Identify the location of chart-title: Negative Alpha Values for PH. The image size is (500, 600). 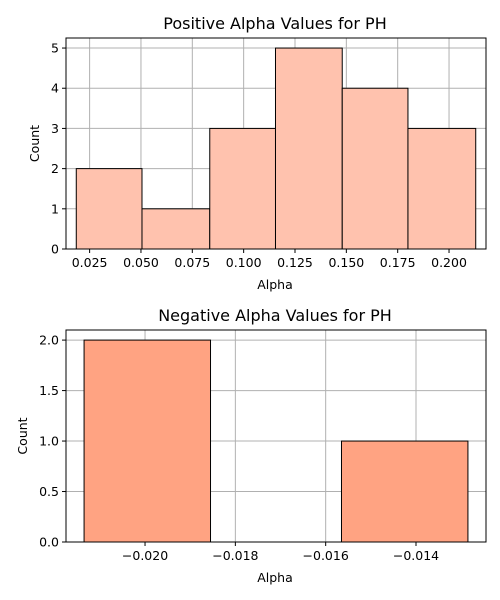
(275, 315).